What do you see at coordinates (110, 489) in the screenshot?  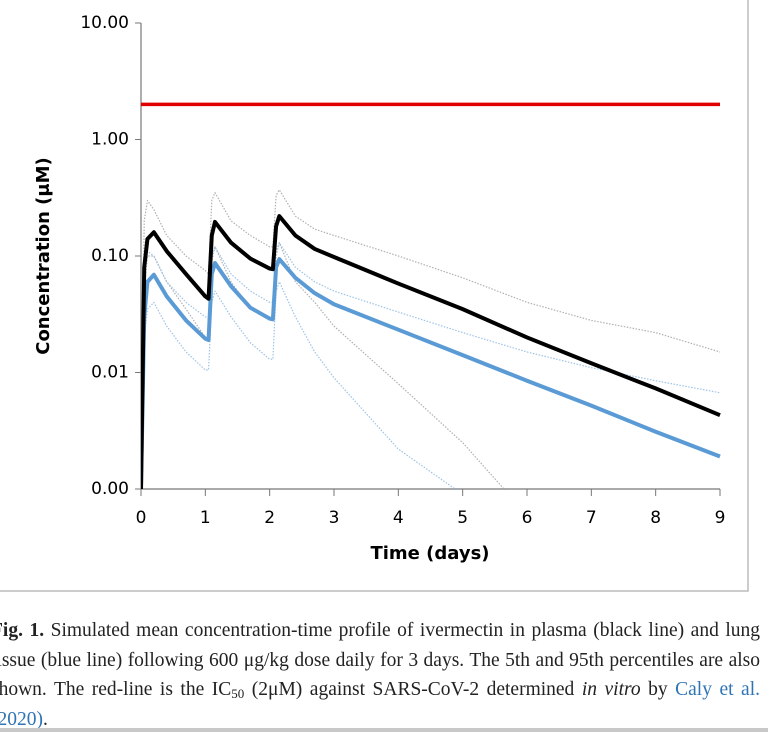 I see `y-tick-label: 0.00` at bounding box center [110, 489].